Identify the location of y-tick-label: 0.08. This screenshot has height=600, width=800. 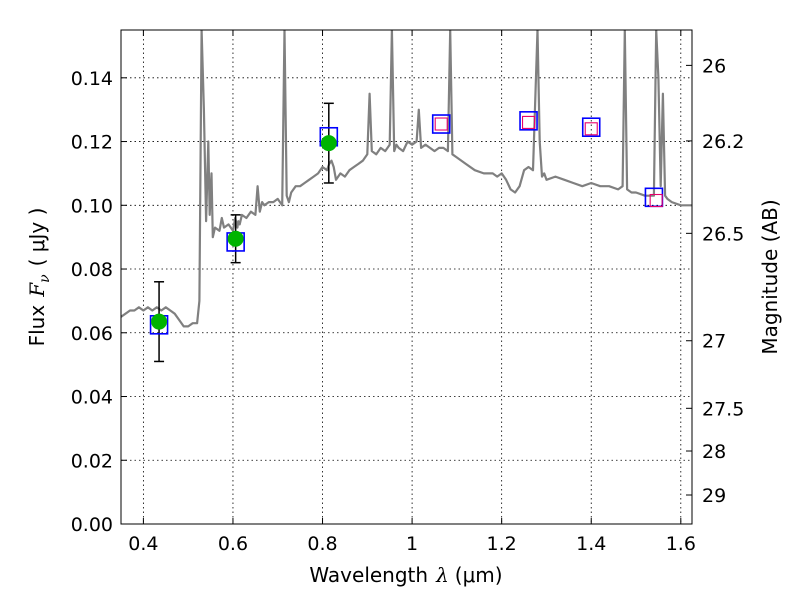
(92, 270).